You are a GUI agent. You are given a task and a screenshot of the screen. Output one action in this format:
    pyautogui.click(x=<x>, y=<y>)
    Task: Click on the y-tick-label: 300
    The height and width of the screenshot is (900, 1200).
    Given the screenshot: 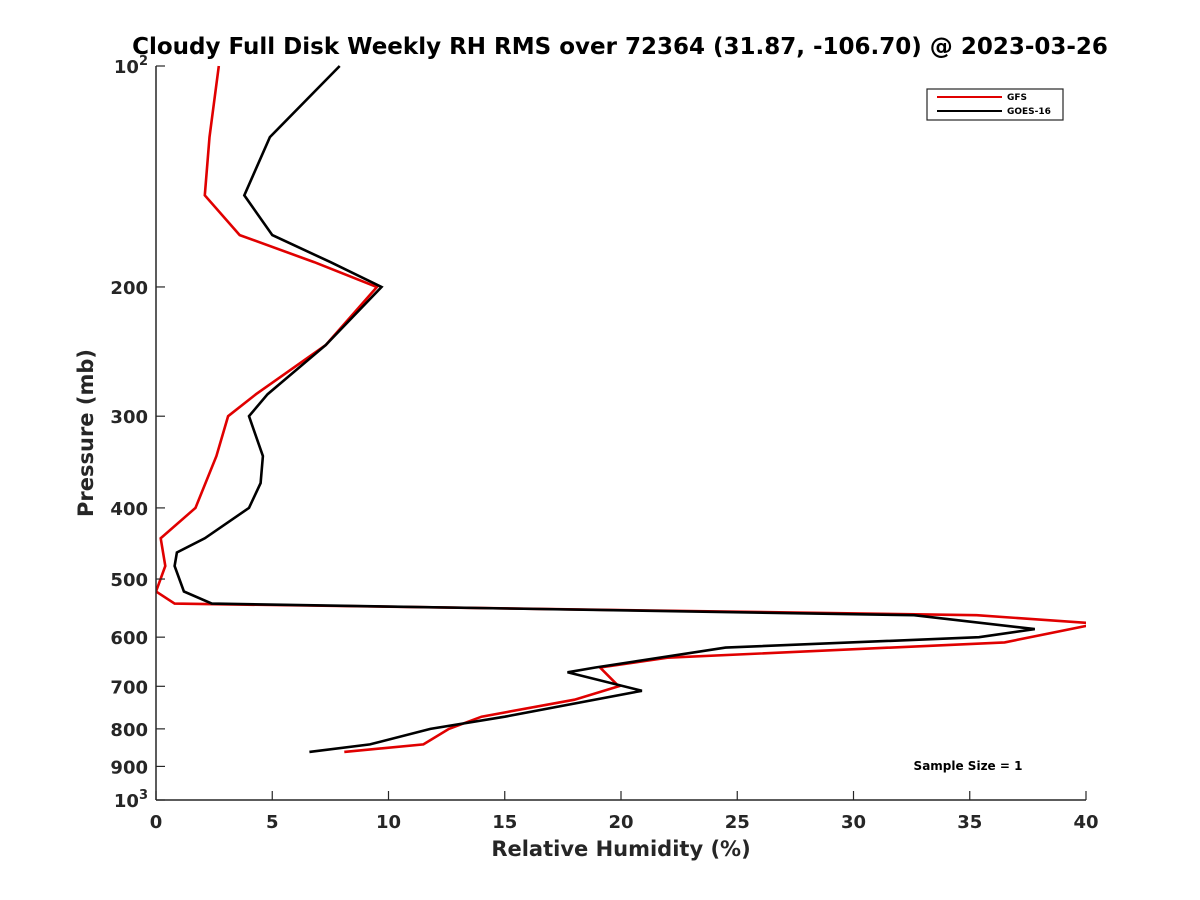 What is the action you would take?
    pyautogui.click(x=129, y=417)
    